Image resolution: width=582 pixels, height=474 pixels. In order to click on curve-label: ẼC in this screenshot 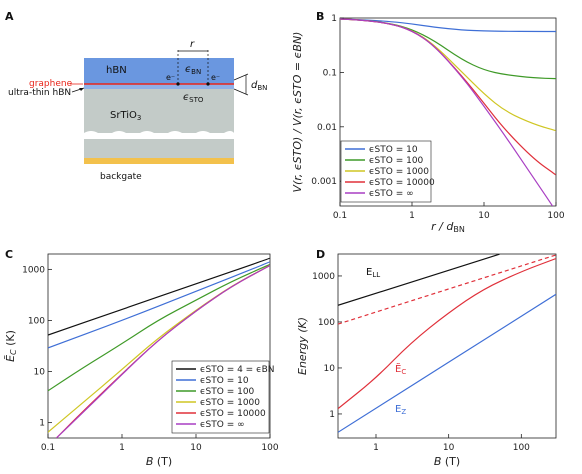, I will do `click(400, 369)`.